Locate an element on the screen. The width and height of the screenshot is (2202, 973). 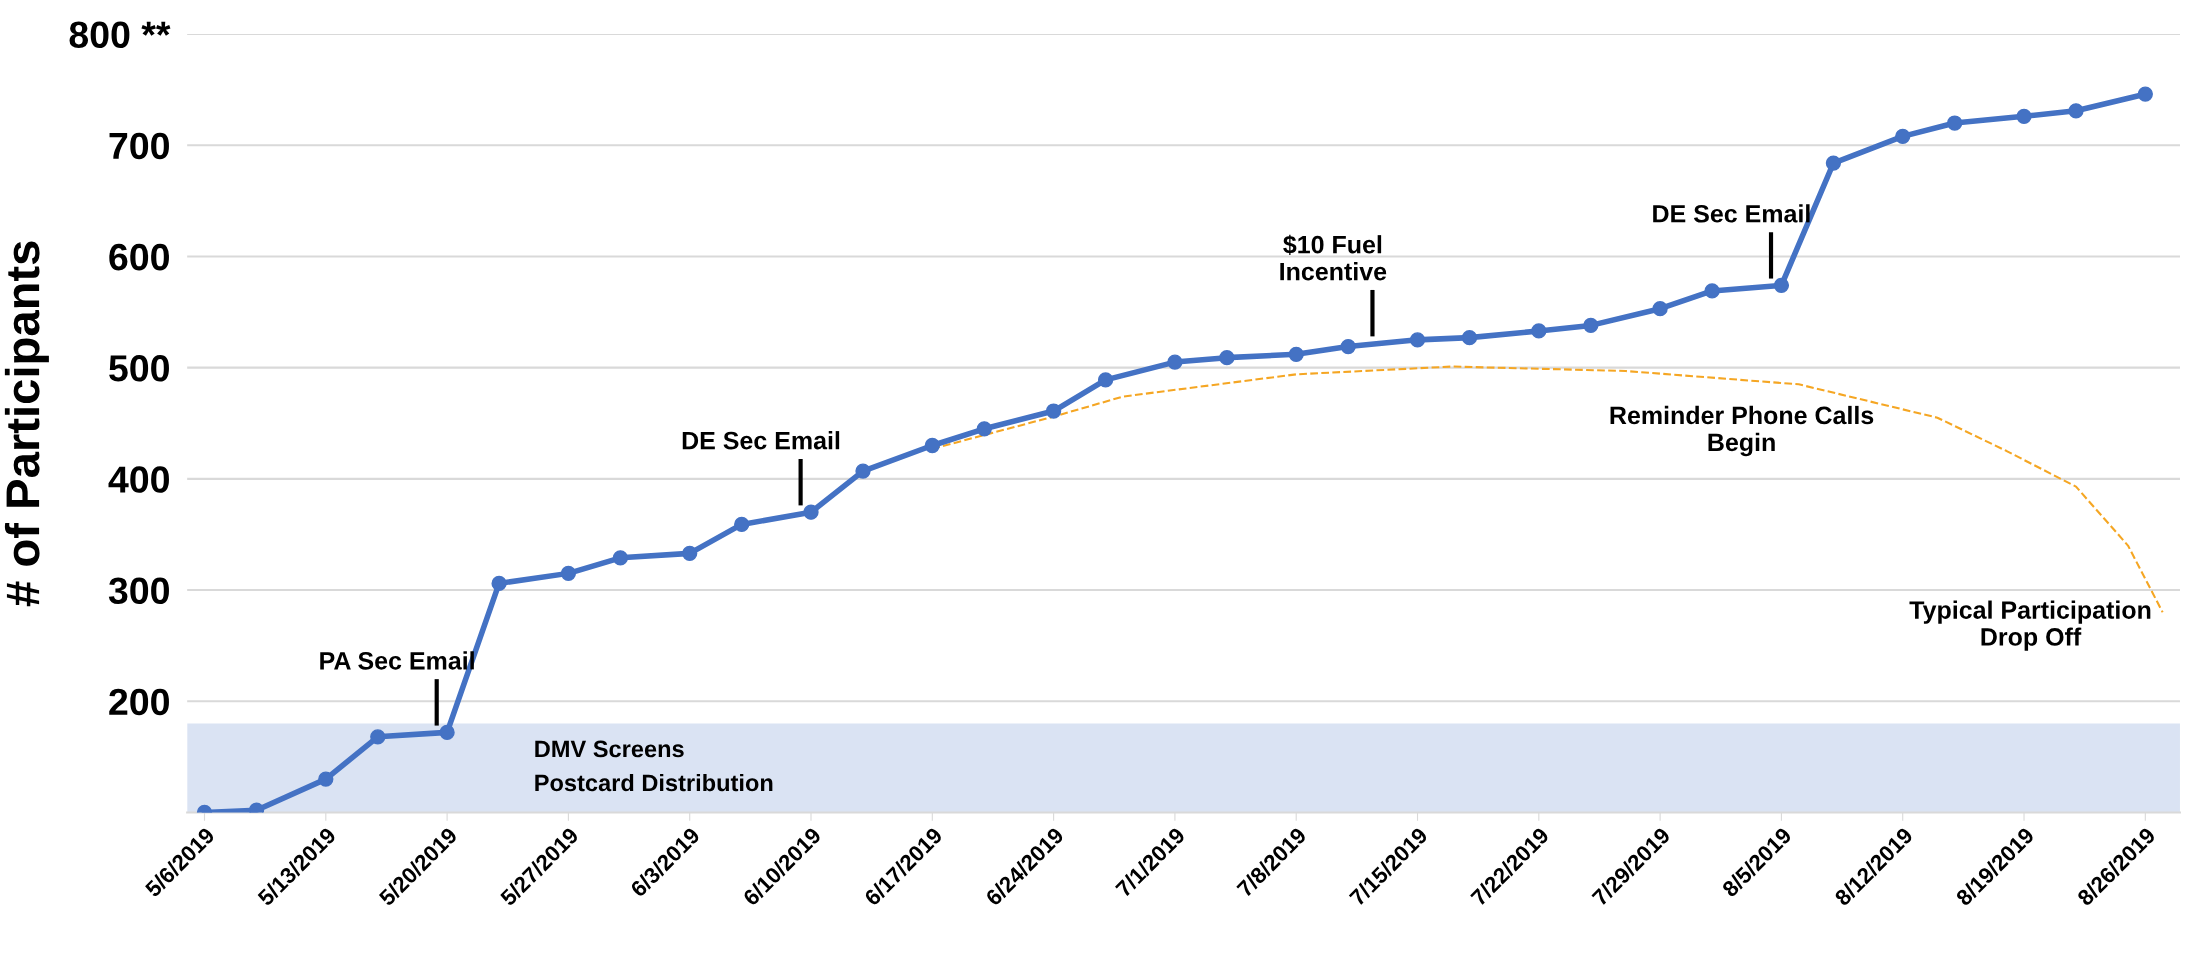
annotation: Typical Participation Drop Off is located at coordinates (2030, 625).